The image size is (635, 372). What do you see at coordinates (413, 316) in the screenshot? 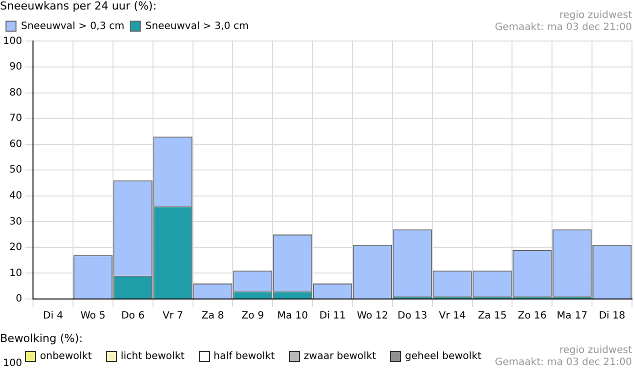
I see `x-tick-label: Do 13` at bounding box center [413, 316].